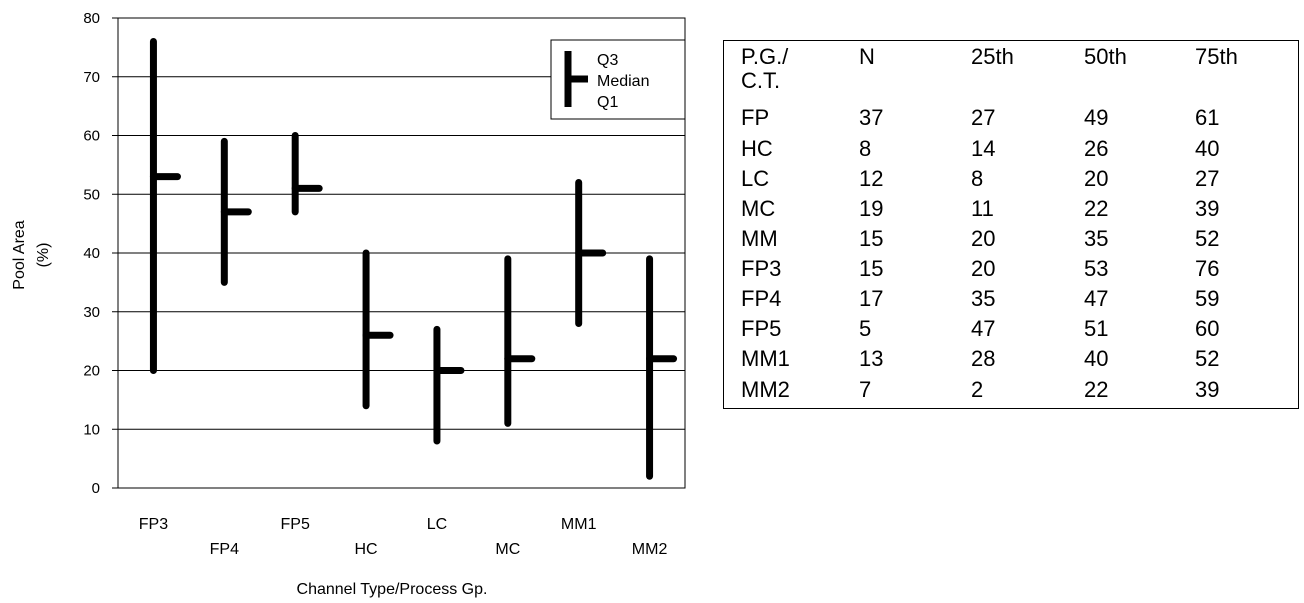 Image resolution: width=1304 pixels, height=603 pixels. I want to click on table-cell: FP5, so click(761, 329).